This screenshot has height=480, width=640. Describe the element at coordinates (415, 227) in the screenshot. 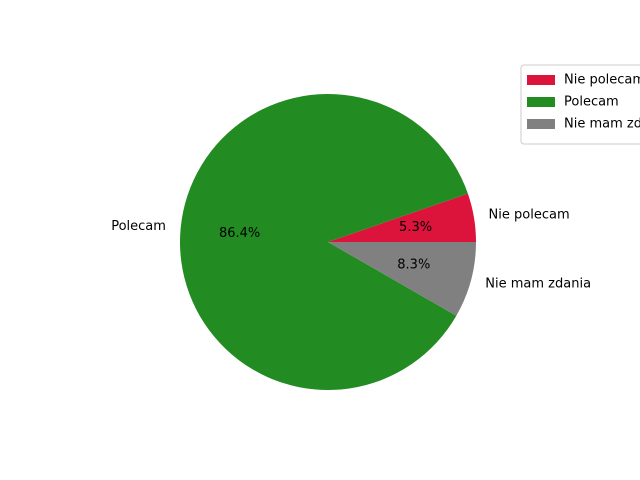

I see `percent-label-nie-polecam: 5.3%` at that location.